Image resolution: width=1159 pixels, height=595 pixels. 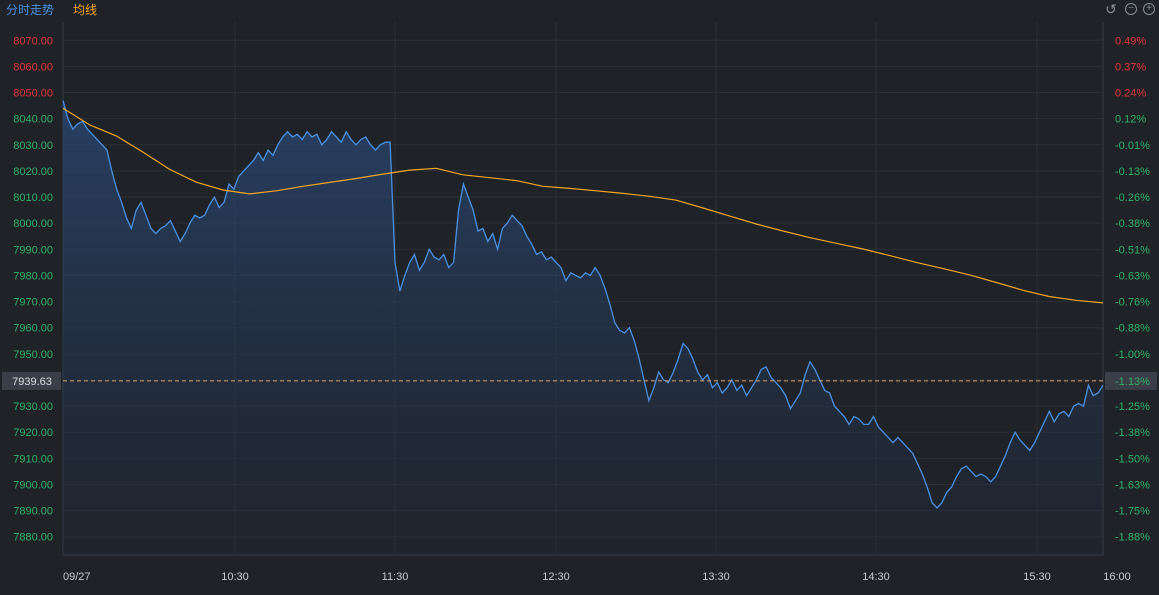 What do you see at coordinates (33, 407) in the screenshot?
I see `y-left-tick-label: 7930.00` at bounding box center [33, 407].